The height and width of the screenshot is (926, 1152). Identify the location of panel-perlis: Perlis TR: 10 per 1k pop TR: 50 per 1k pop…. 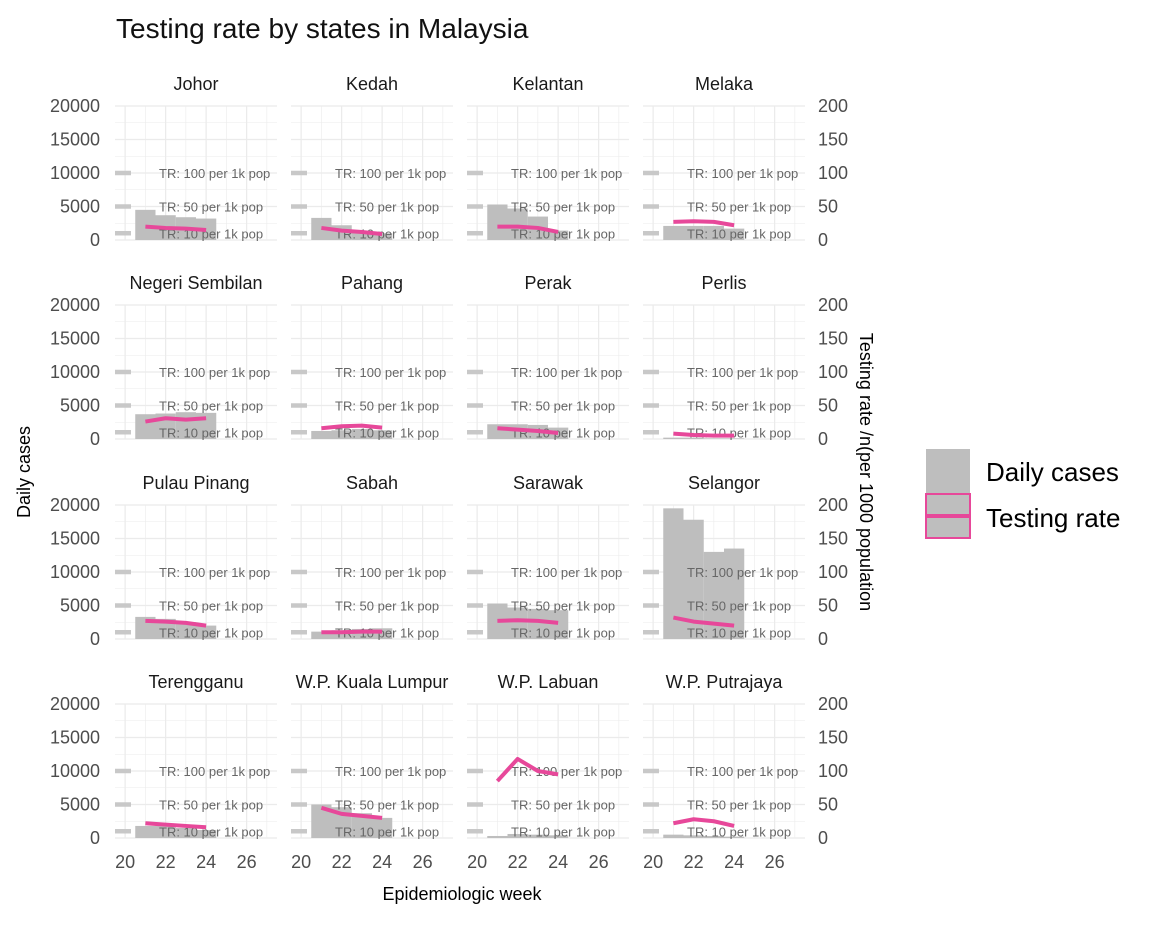
(724, 356).